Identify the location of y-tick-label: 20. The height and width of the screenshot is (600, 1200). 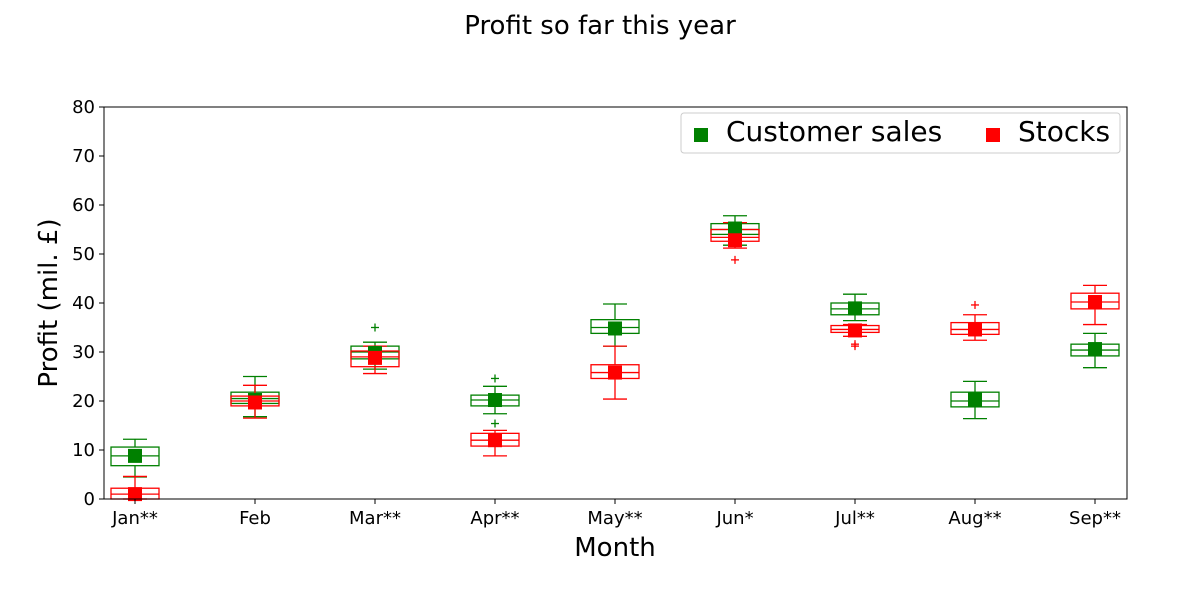
(83, 401).